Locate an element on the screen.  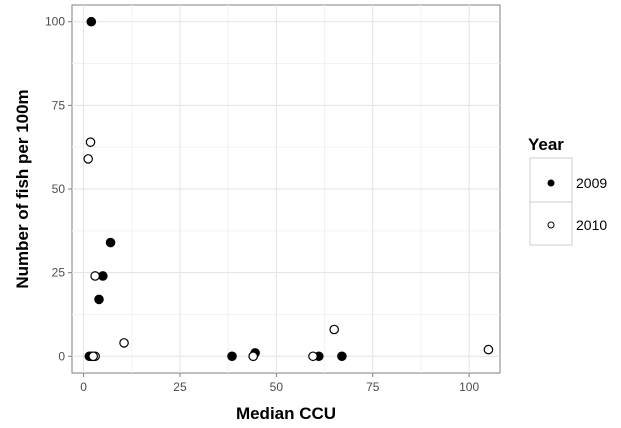
y-tick-label: 75 is located at coordinates (59, 105).